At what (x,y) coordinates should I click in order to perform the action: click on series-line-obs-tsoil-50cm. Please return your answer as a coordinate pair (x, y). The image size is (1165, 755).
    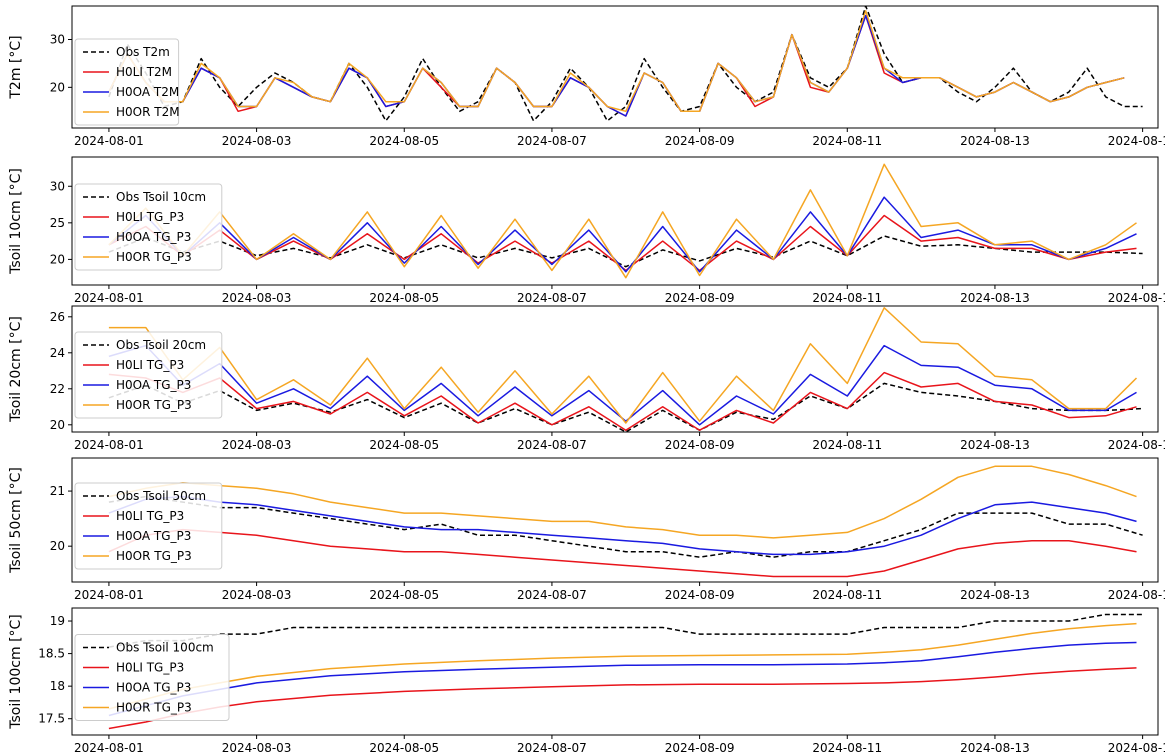
    Looking at the image, I should click on (625, 526).